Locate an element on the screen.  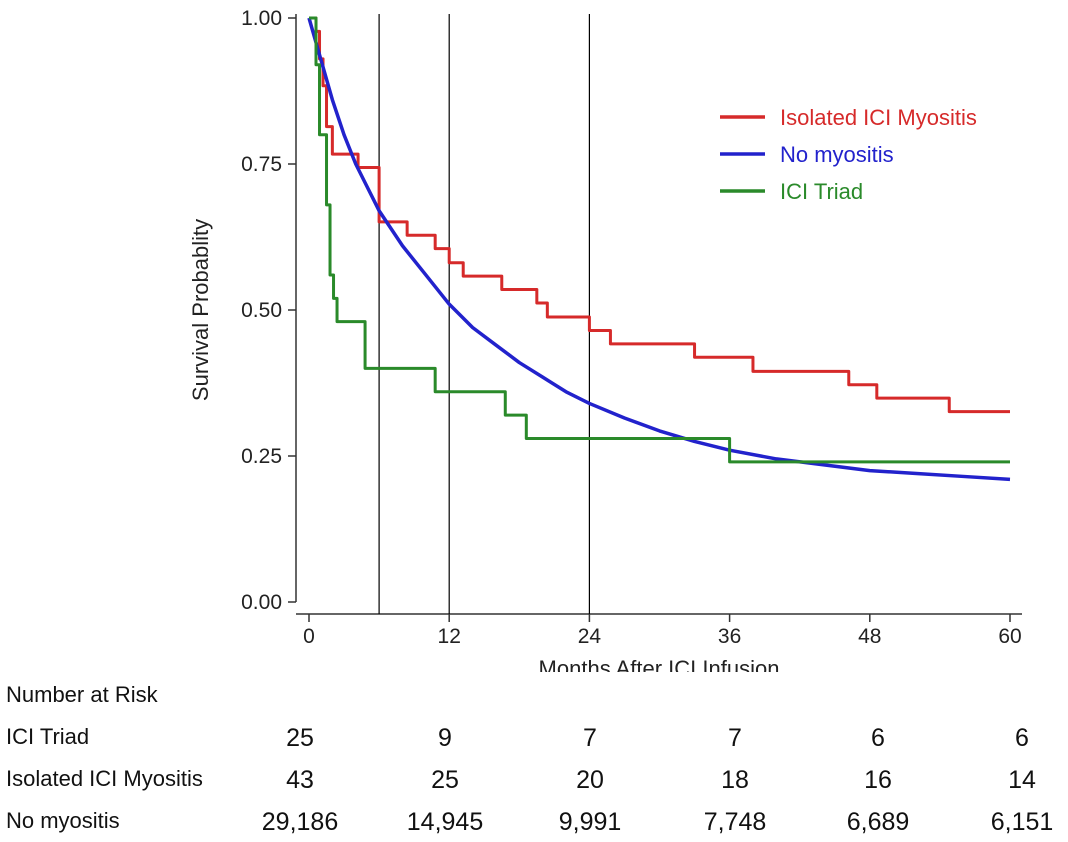
risk-cell: 14,945 is located at coordinates (445, 822).